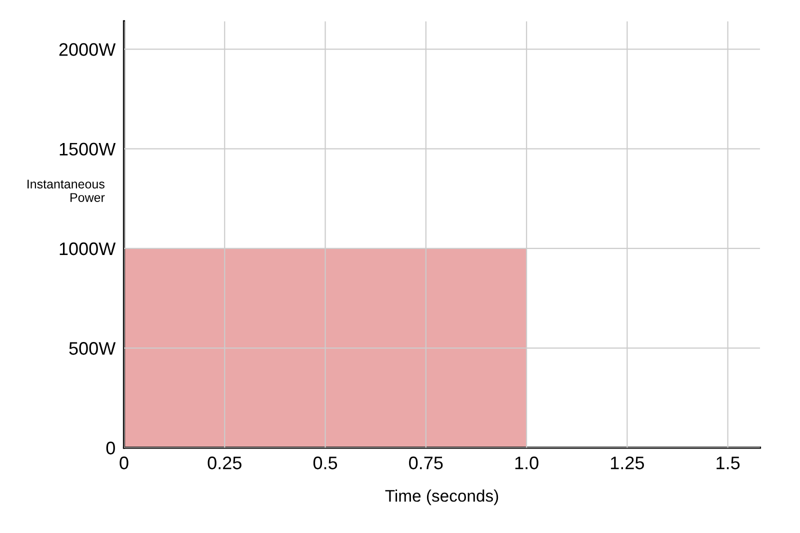  What do you see at coordinates (526, 463) in the screenshot?
I see `x-tick-label: 1.0` at bounding box center [526, 463].